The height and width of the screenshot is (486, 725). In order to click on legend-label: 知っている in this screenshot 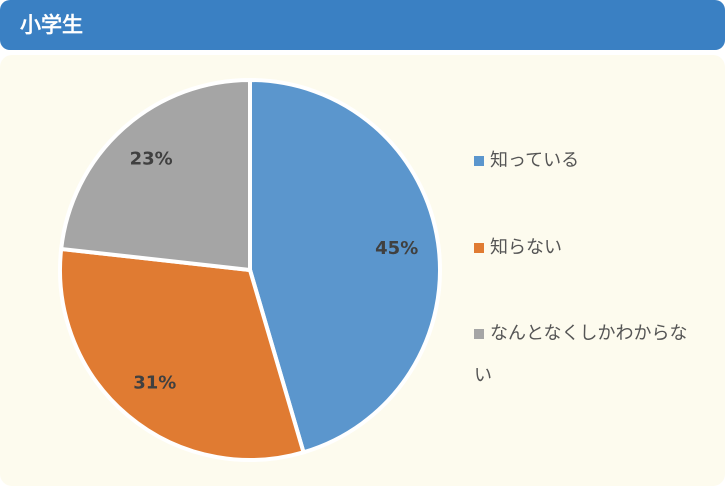, I will do `click(535, 160)`.